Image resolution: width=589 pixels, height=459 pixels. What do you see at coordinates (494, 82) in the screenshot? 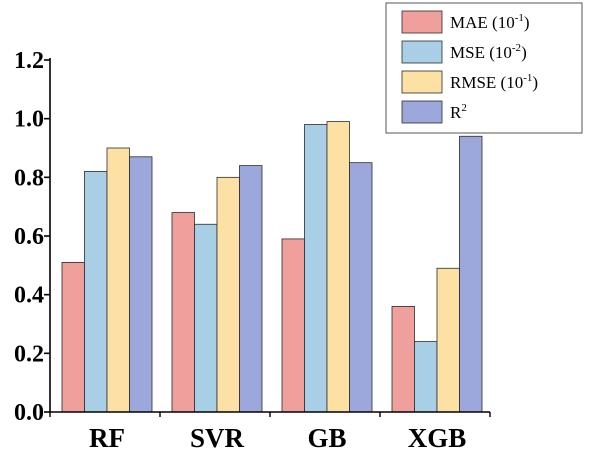
I see `legend-label-rmse: RMSE (10-1)` at bounding box center [494, 82].